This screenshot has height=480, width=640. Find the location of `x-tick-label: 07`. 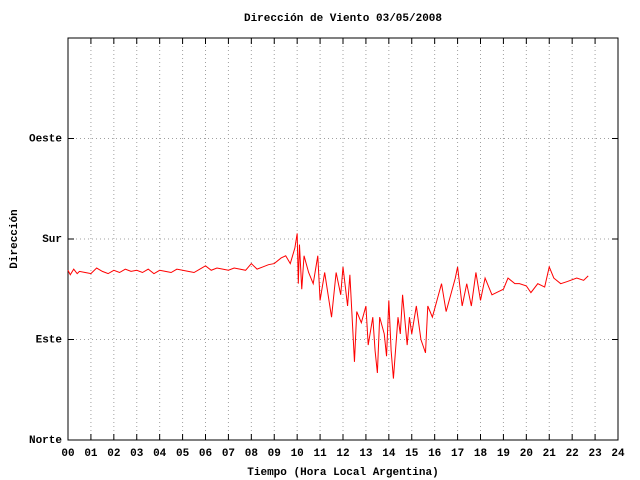

x-tick-label: 07 is located at coordinates (228, 454).